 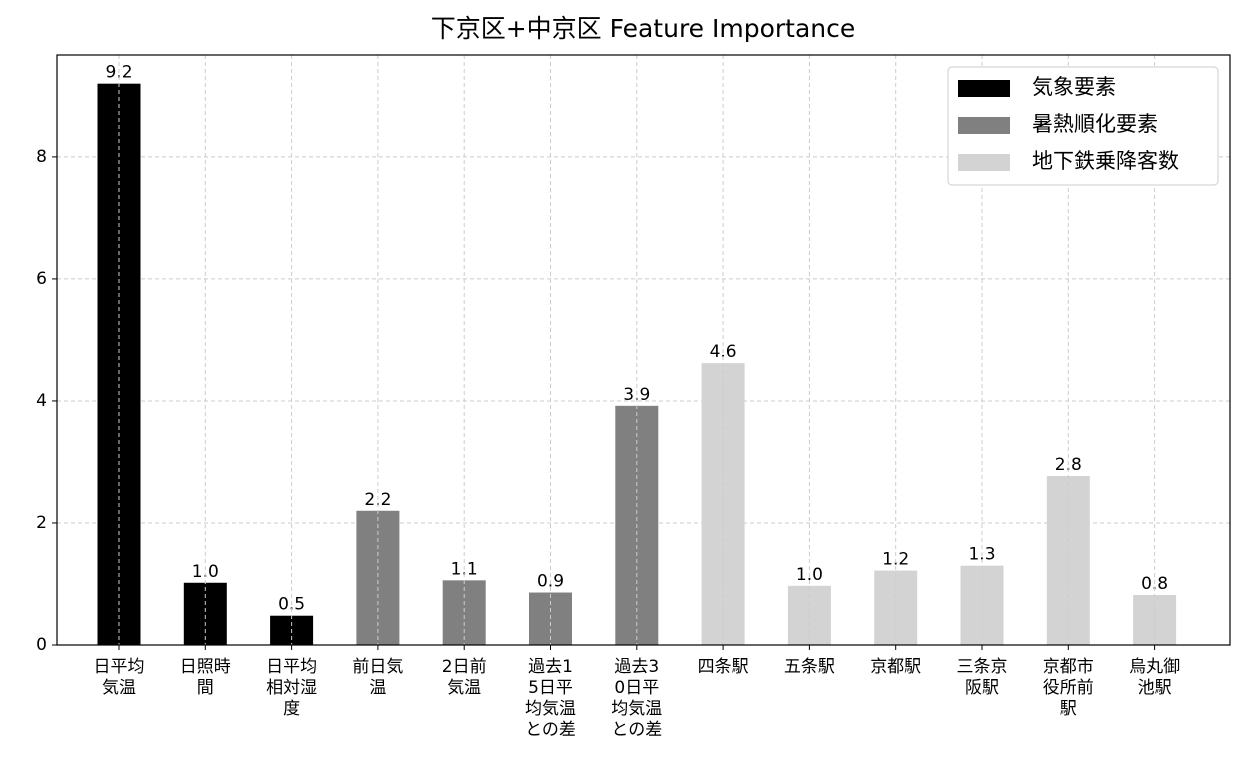 I want to click on x-tick-label: 五条駅, so click(x=809, y=667).